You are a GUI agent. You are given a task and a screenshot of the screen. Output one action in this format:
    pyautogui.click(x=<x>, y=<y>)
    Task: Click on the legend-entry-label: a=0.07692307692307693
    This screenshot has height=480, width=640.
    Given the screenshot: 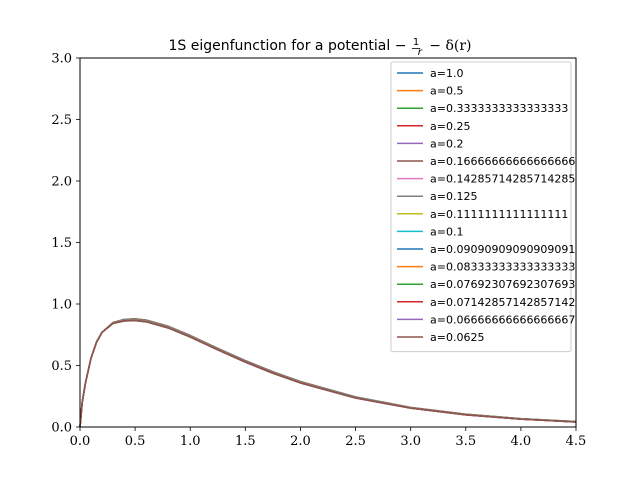 What is the action you would take?
    pyautogui.click(x=502, y=284)
    